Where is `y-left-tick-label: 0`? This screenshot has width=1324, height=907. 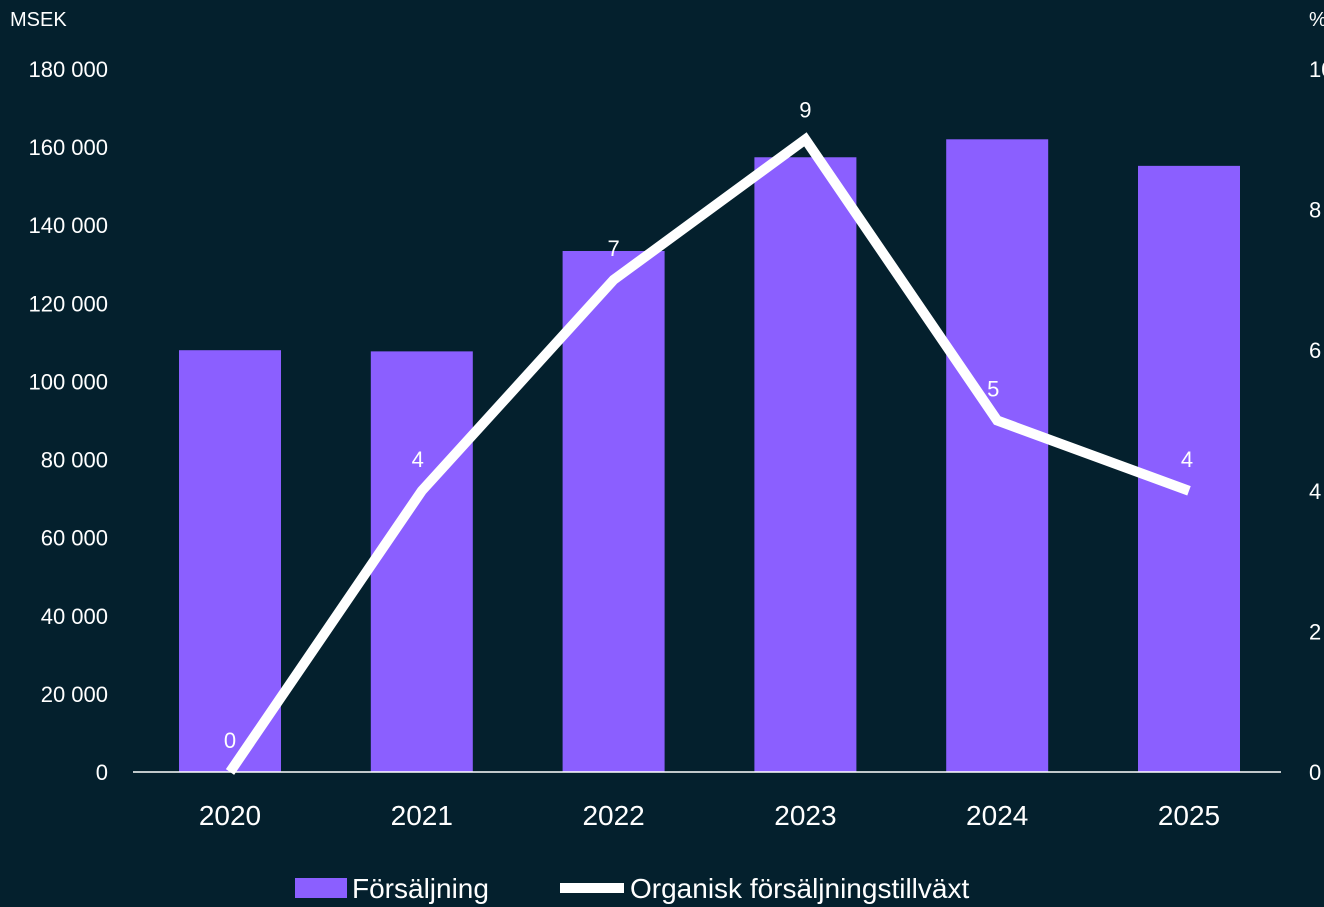 y-left-tick-label: 0 is located at coordinates (102, 772).